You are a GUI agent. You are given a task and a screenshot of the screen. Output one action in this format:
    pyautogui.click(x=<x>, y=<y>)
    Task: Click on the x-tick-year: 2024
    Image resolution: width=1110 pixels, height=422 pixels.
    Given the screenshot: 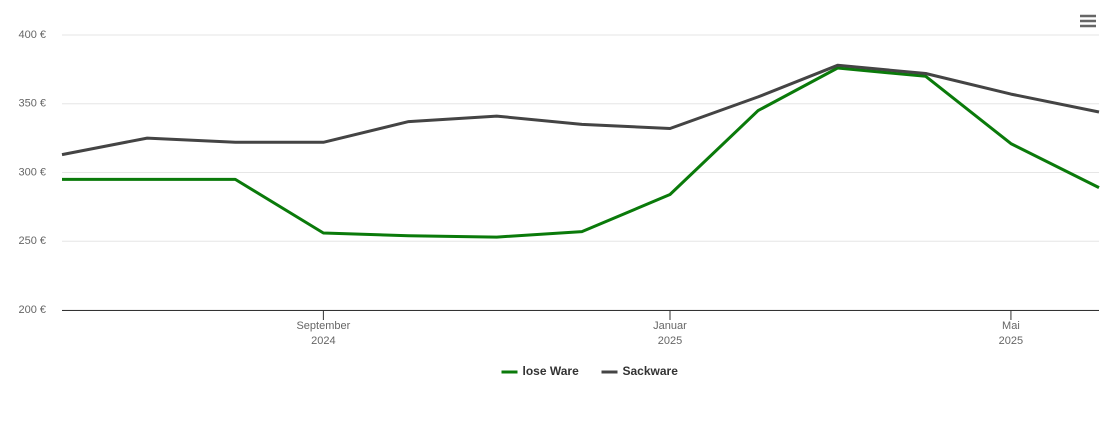 What is the action you would take?
    pyautogui.click(x=323, y=341)
    